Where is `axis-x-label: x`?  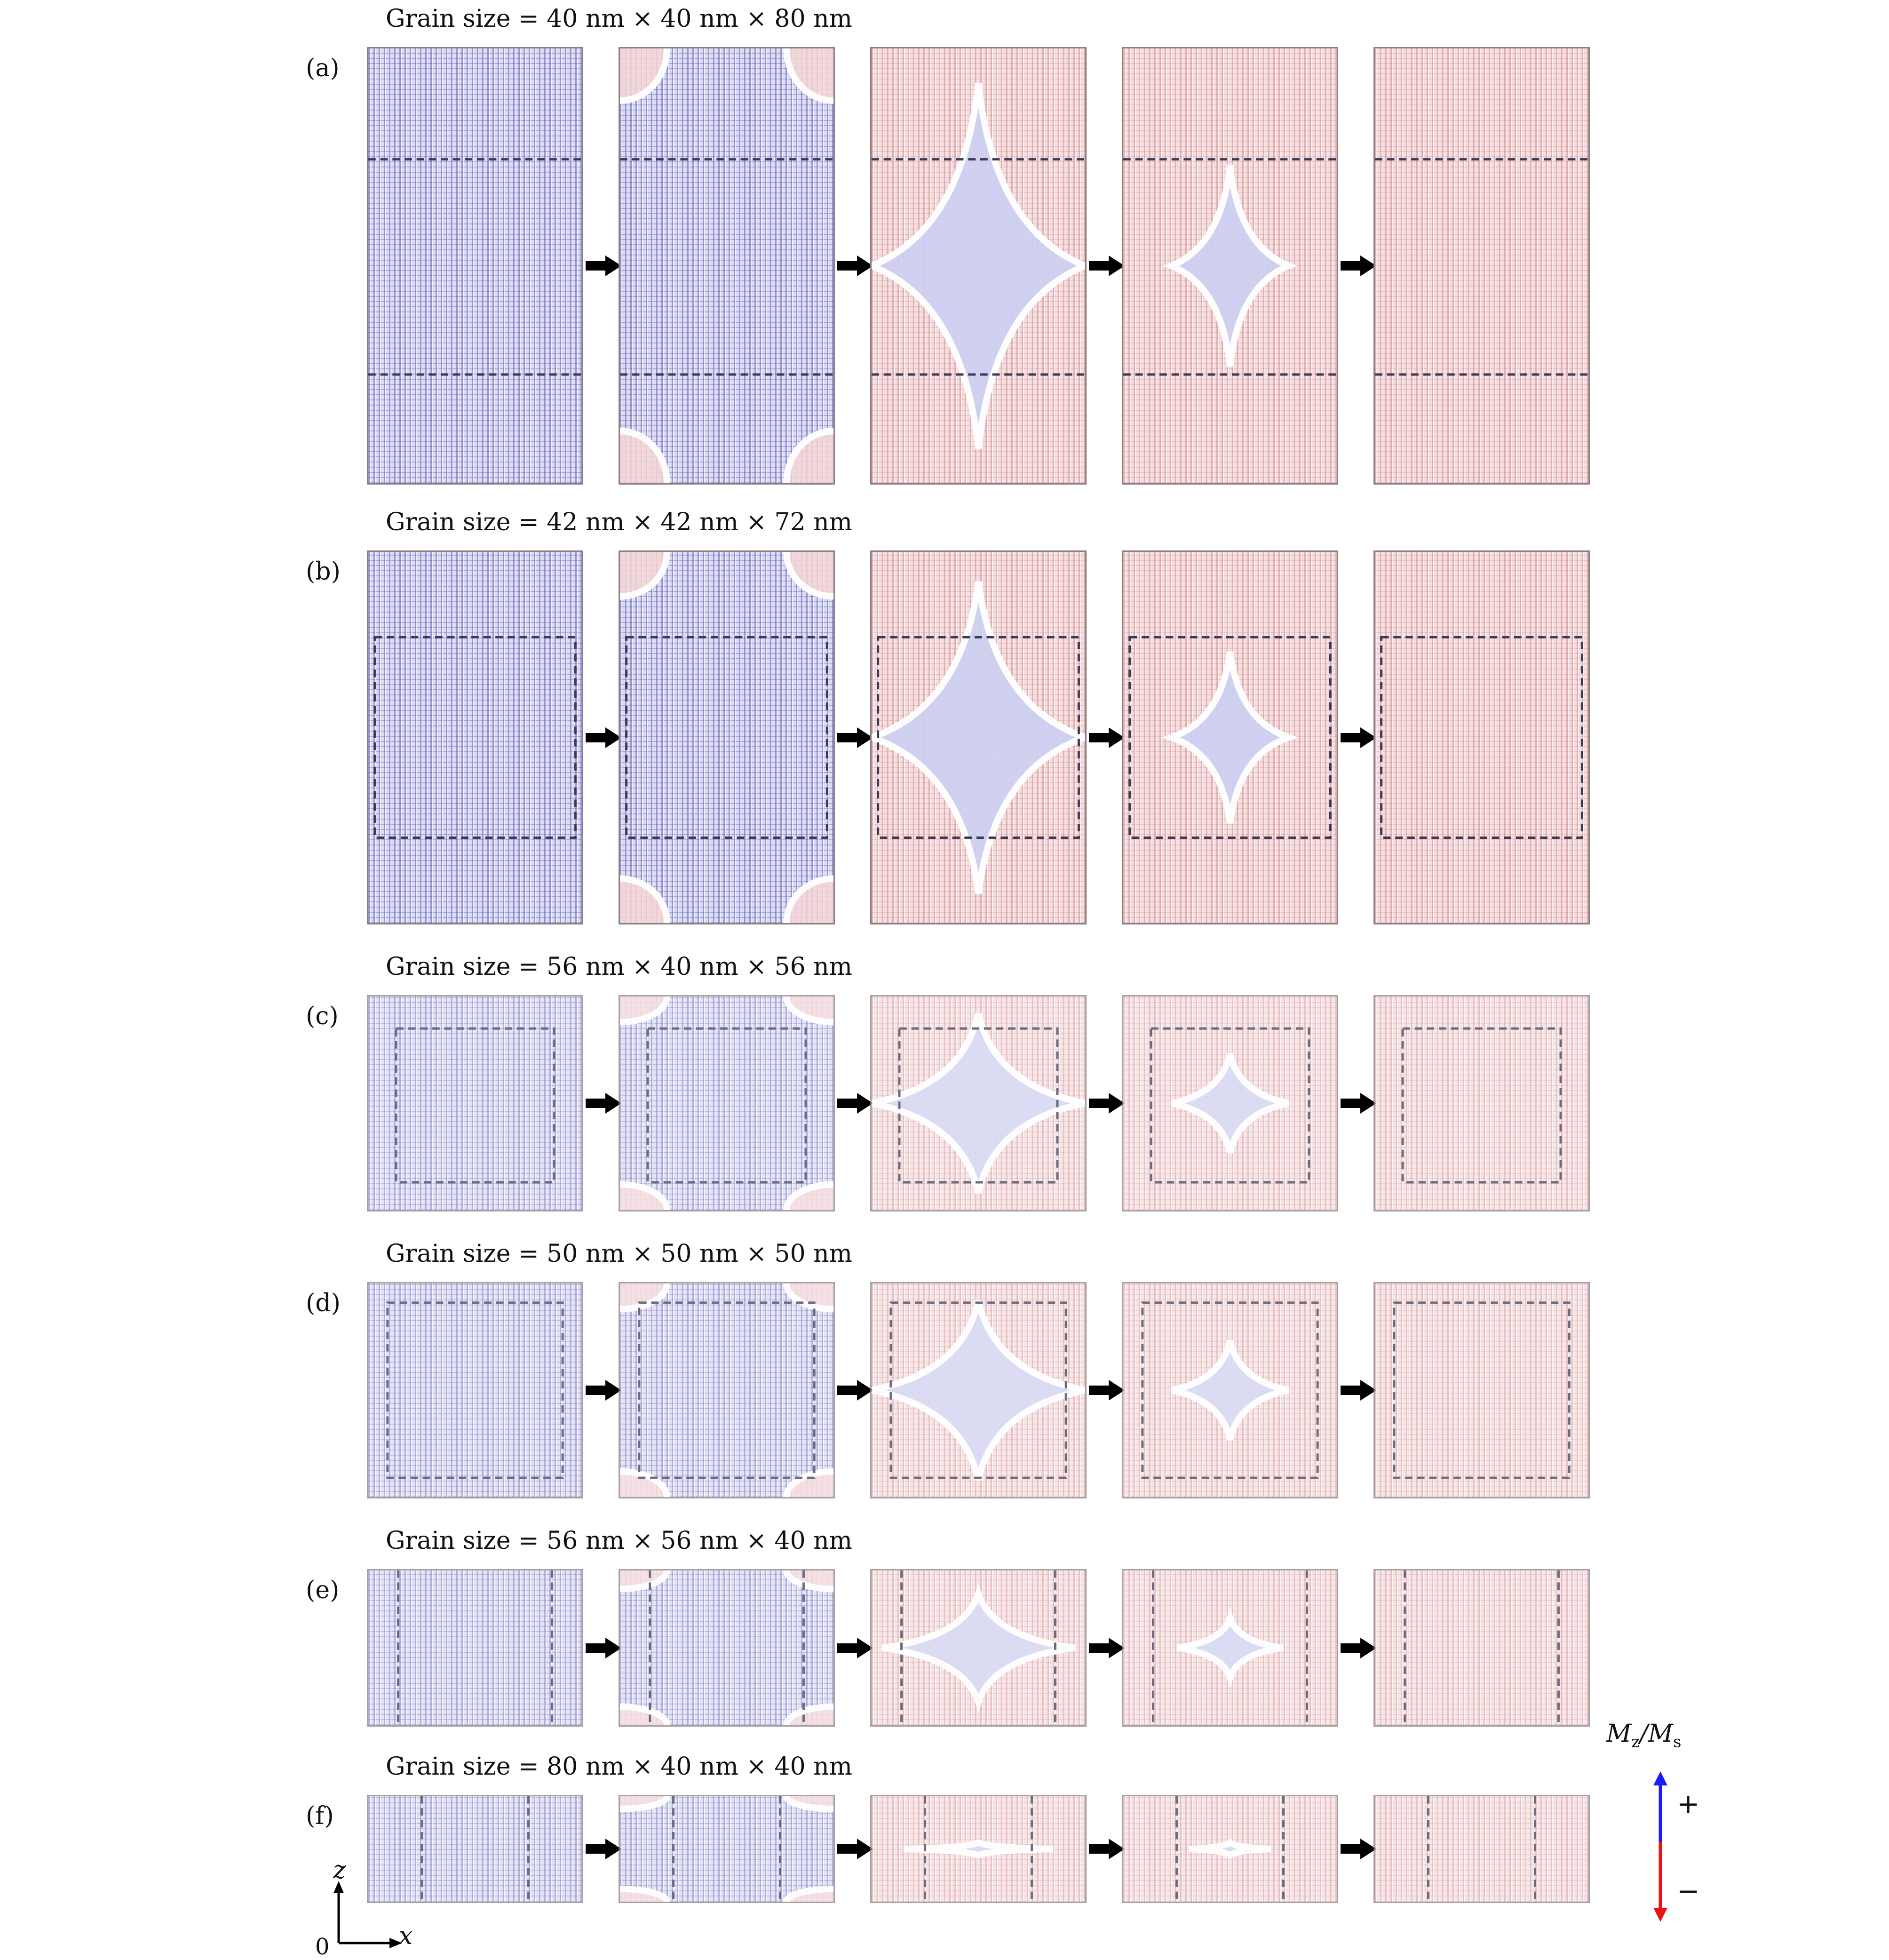 axis-x-label: x is located at coordinates (406, 1936).